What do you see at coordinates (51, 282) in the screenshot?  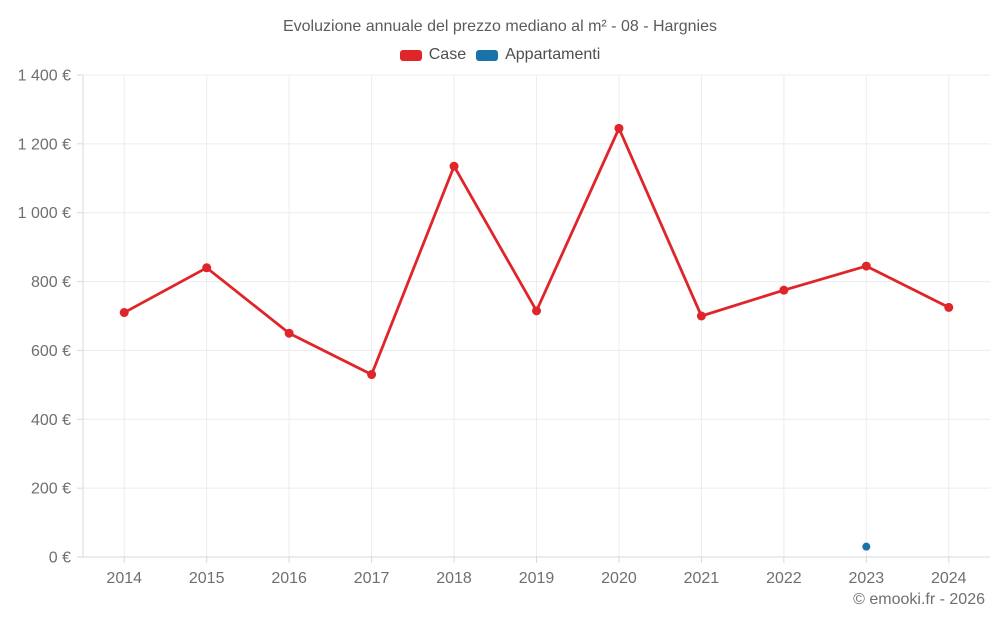 I see `y-tick-label: 800 €` at bounding box center [51, 282].